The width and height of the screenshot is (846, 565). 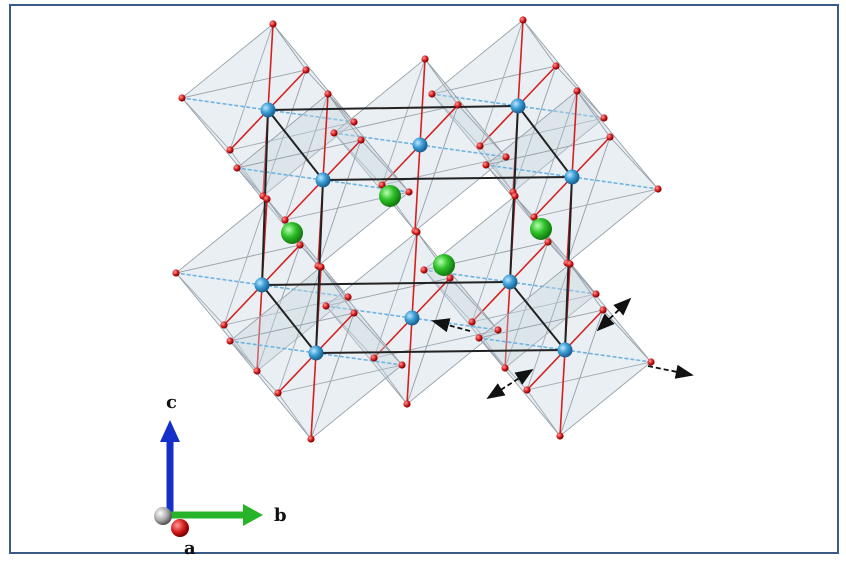 What do you see at coordinates (220, 475) in the screenshot?
I see `axis-indicator: c b a` at bounding box center [220, 475].